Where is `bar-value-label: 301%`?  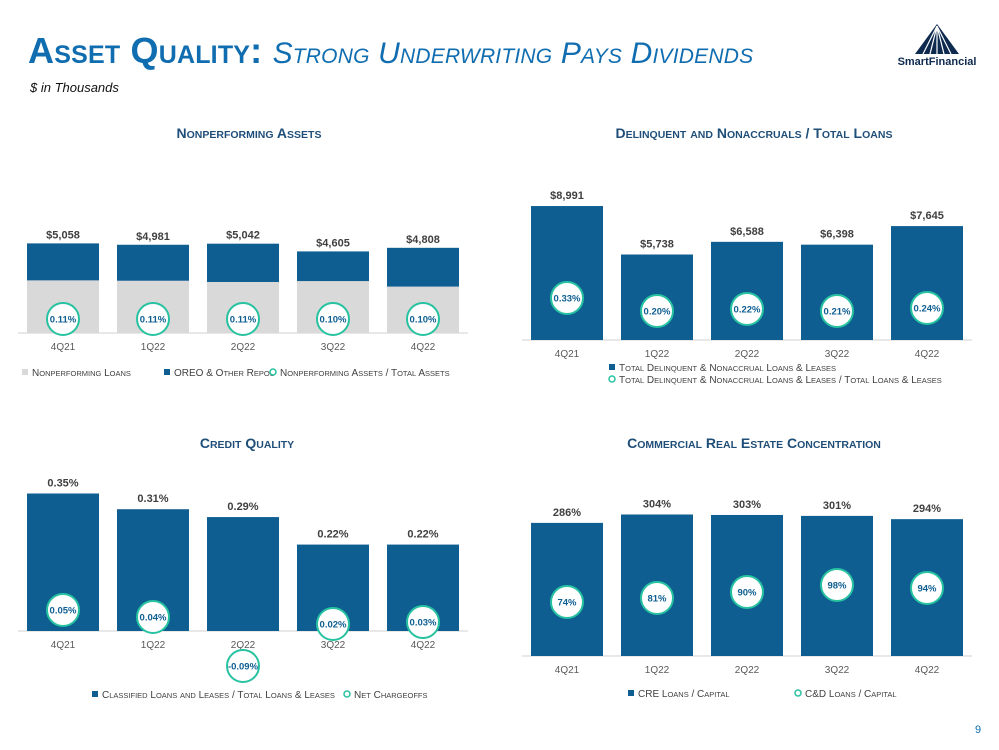
bar-value-label: 301% is located at coordinates (837, 506).